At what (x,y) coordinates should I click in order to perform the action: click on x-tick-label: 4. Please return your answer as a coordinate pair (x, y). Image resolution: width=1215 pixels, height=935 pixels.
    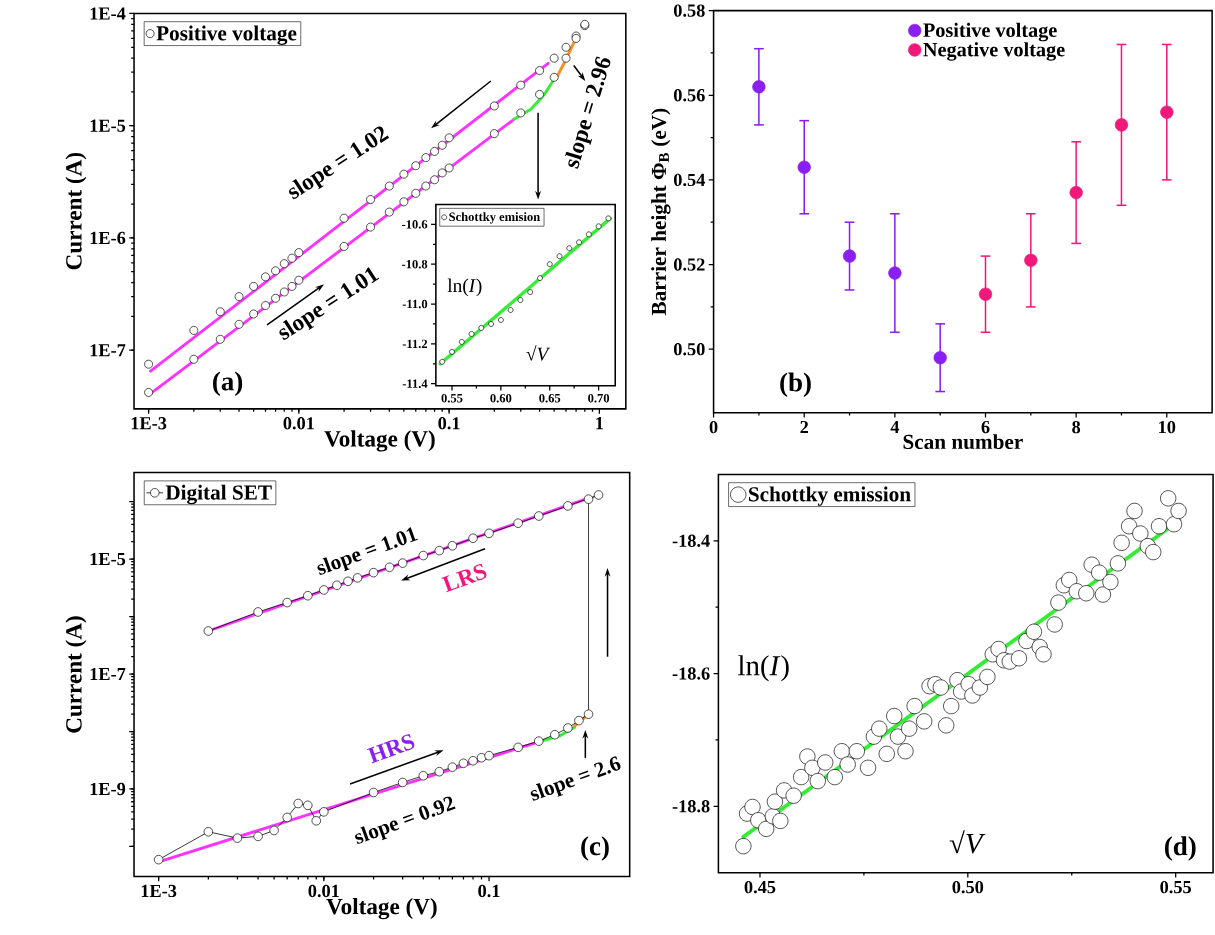
    Looking at the image, I should click on (895, 426).